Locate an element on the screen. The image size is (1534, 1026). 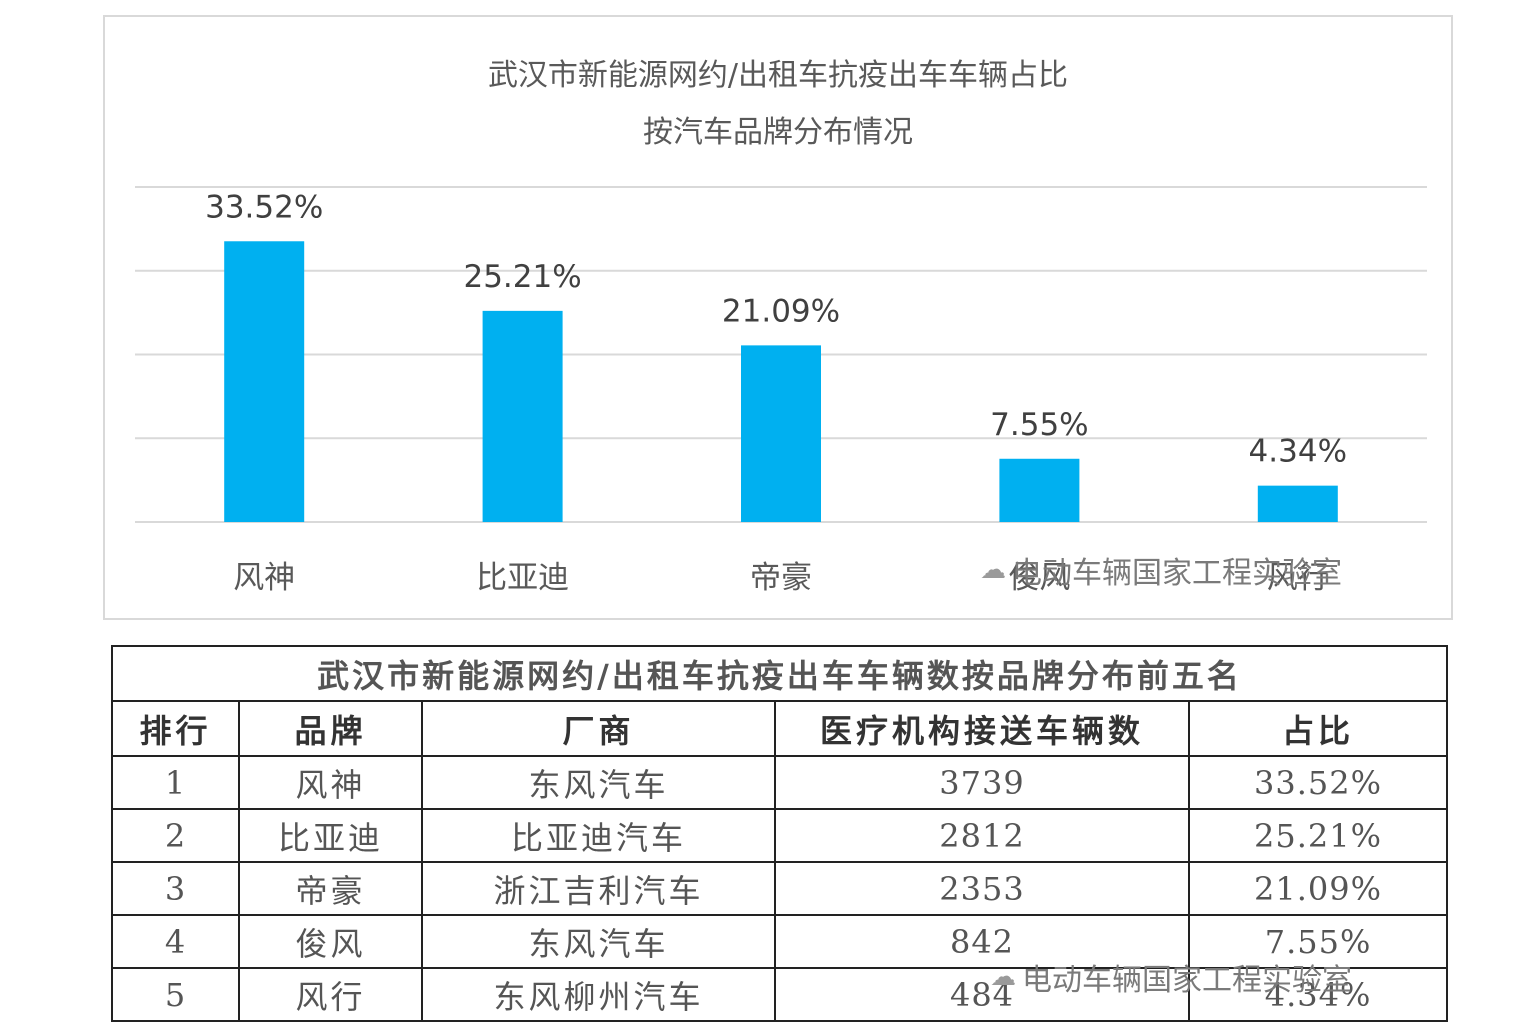
cell-share: 25.21% is located at coordinates (1318, 835).